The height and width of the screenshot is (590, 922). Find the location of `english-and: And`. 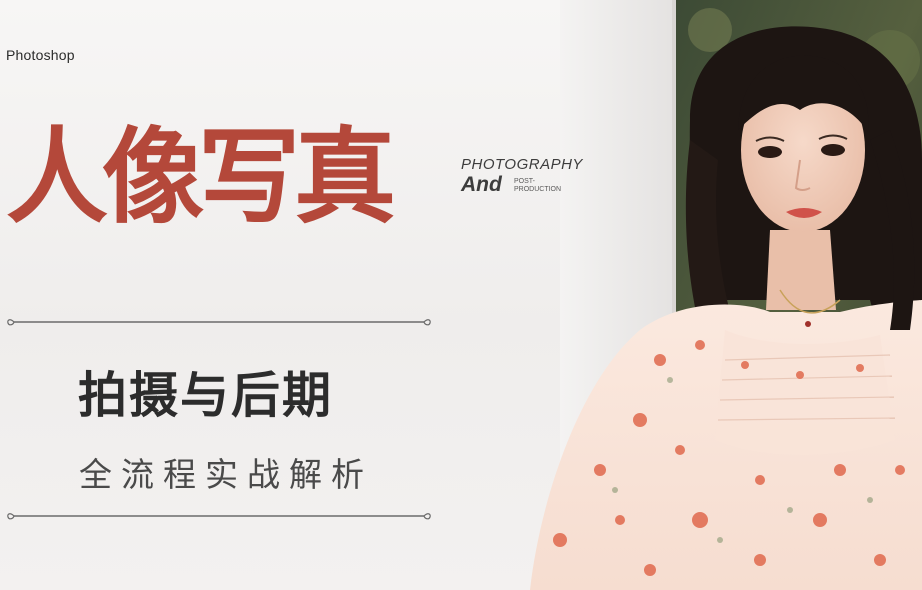

english-and: And is located at coordinates (481, 184).